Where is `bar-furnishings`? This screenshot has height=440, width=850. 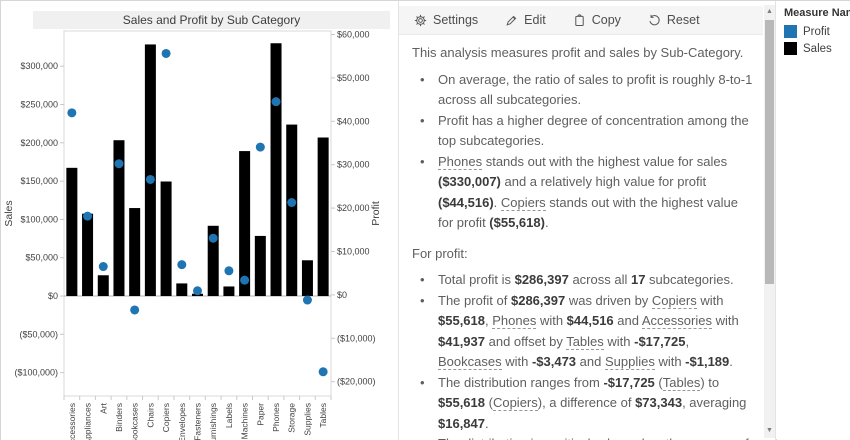 bar-furnishings is located at coordinates (213, 261).